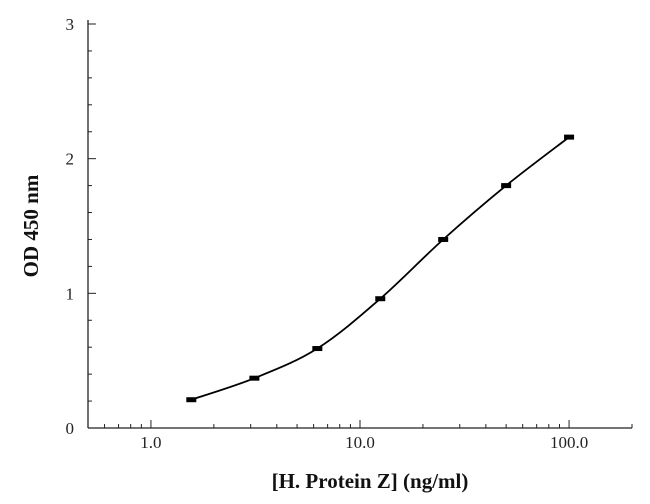 This screenshot has height=504, width=650. I want to click on y-tick-label: 1, so click(70, 293).